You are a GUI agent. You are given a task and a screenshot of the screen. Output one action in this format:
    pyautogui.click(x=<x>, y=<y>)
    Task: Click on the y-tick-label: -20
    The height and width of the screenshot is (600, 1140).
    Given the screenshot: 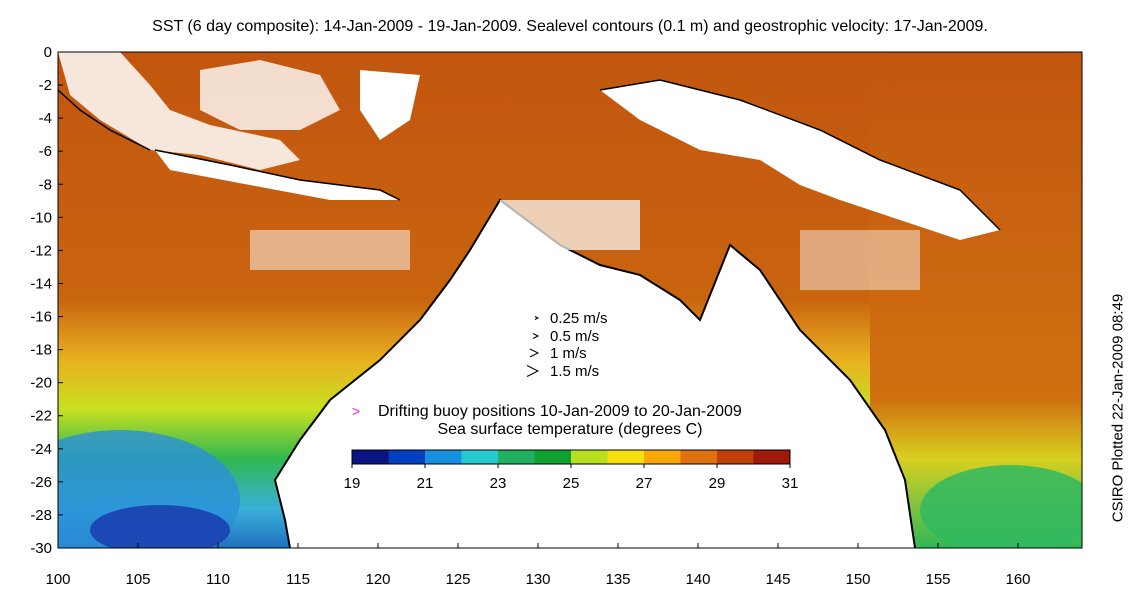 What is the action you would take?
    pyautogui.click(x=41, y=383)
    